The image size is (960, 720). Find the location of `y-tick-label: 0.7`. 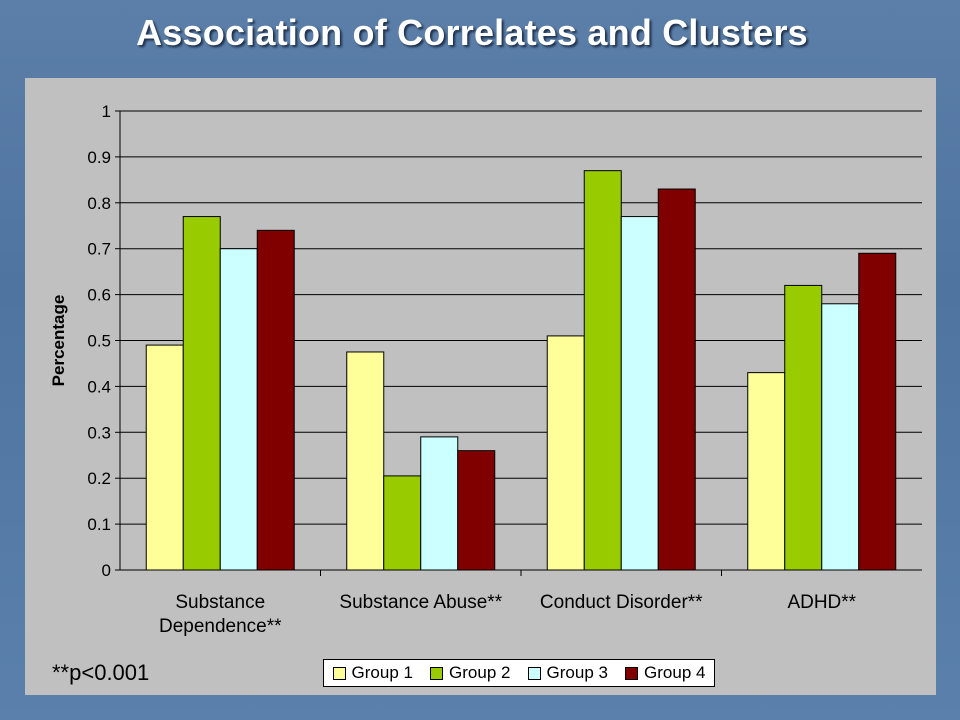

y-tick-label: 0.7 is located at coordinates (99, 249).